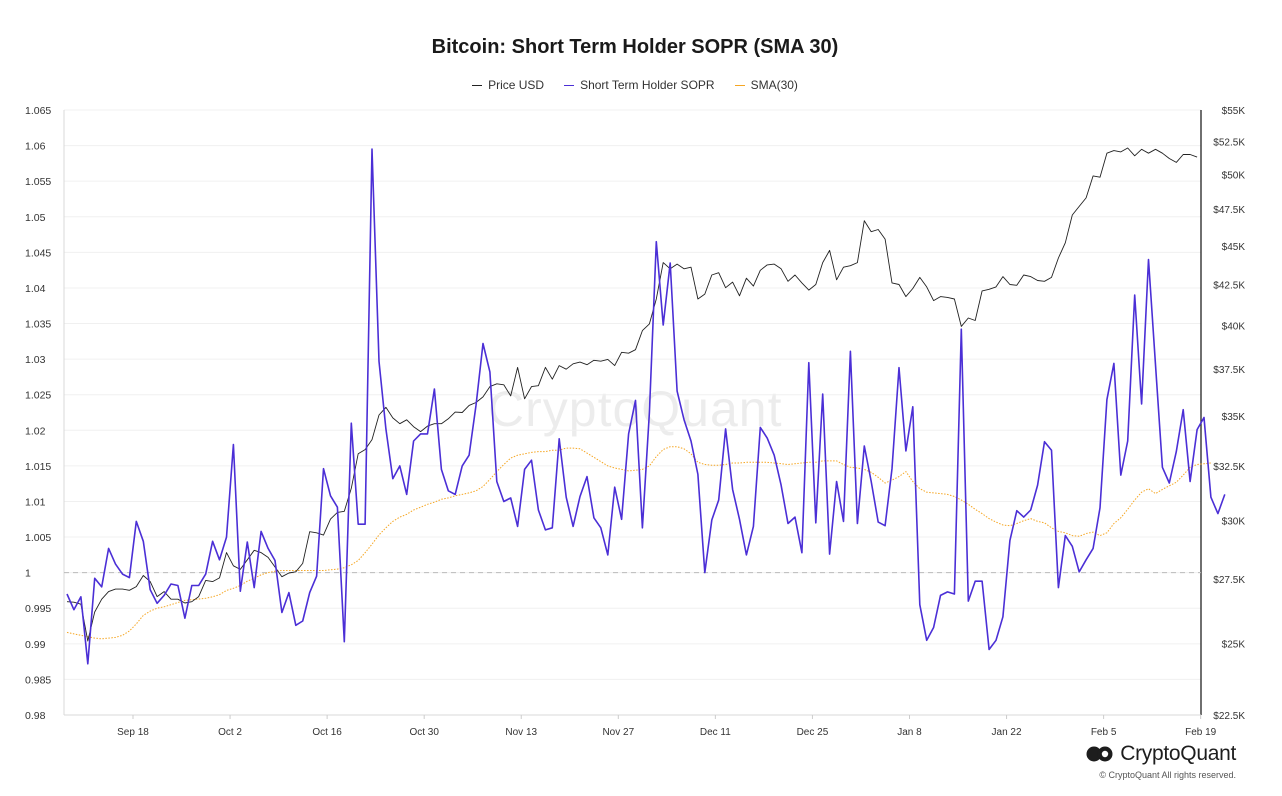  I want to click on y-left-tick-label: 1, so click(28, 574).